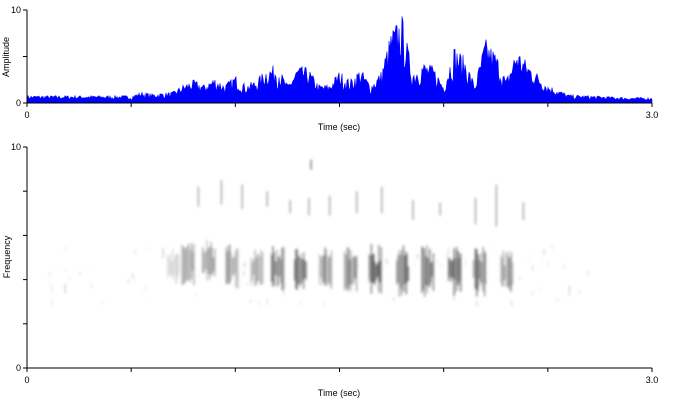  I want to click on spectrogram-xtick-end: 3.0, so click(652, 380).